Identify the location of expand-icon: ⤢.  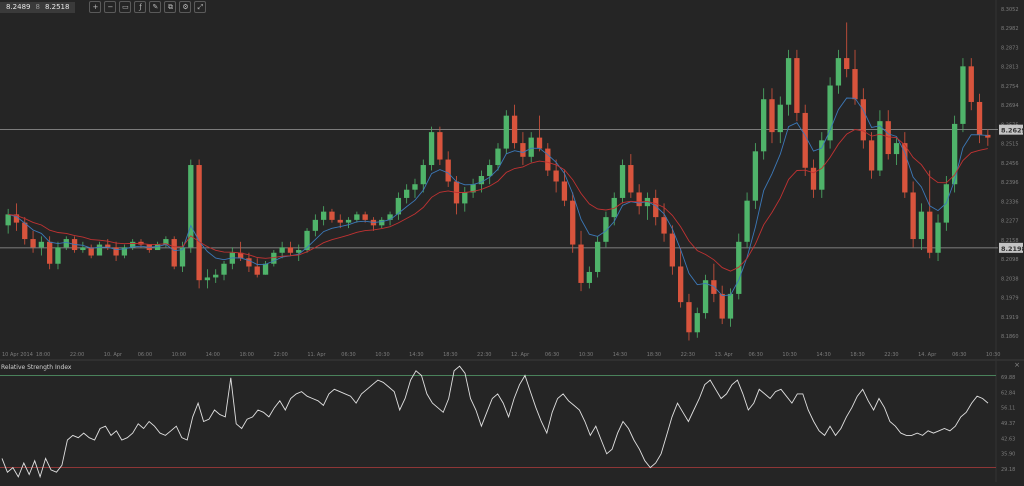
(200, 7).